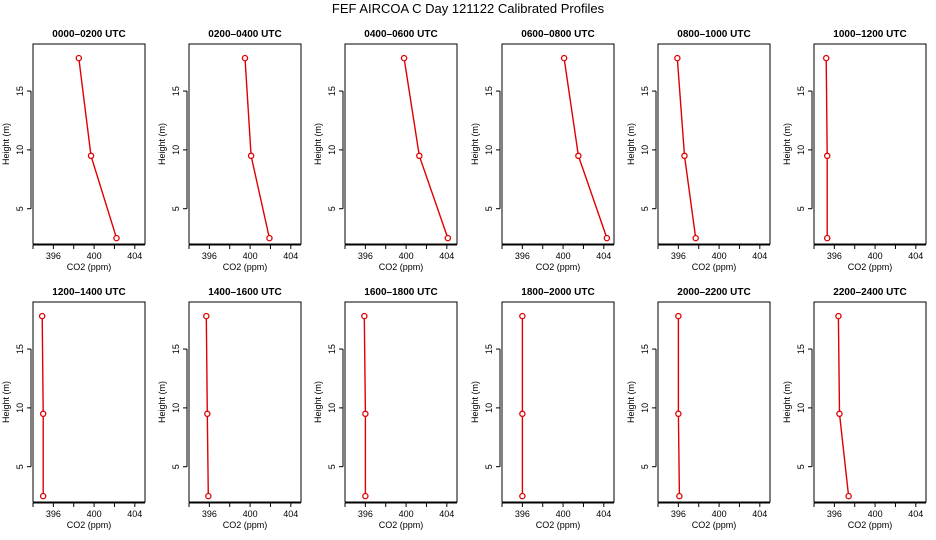 The image size is (936, 540). Describe the element at coordinates (557, 34) in the screenshot. I see `panel-title: 0600–0800 UTC` at that location.